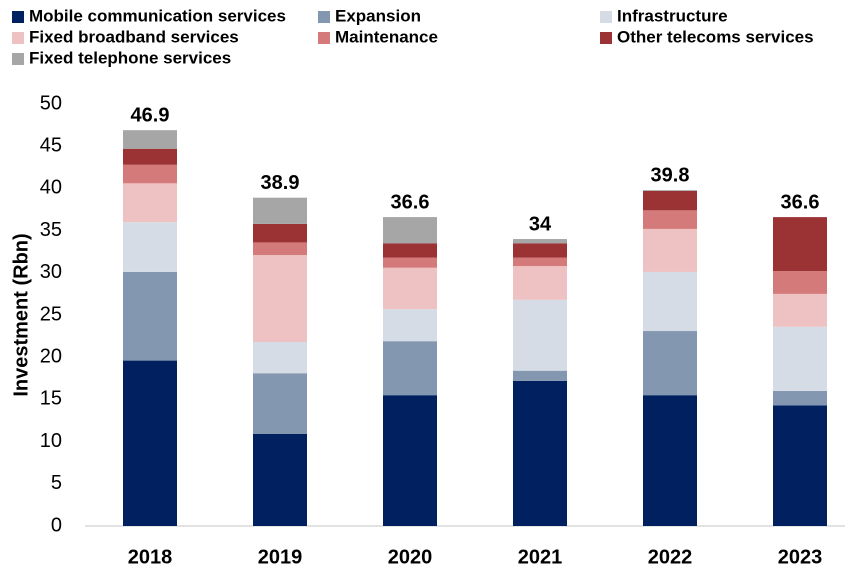 Image resolution: width=851 pixels, height=572 pixels. I want to click on legend-label: Other telecoms services, so click(715, 36).